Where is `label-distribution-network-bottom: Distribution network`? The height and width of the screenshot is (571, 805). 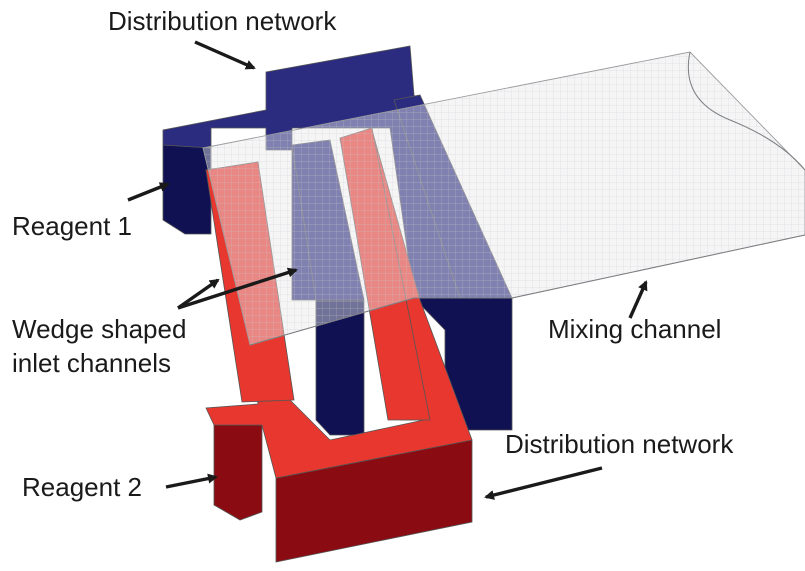
label-distribution-network-bottom: Distribution network is located at coordinates (619, 444).